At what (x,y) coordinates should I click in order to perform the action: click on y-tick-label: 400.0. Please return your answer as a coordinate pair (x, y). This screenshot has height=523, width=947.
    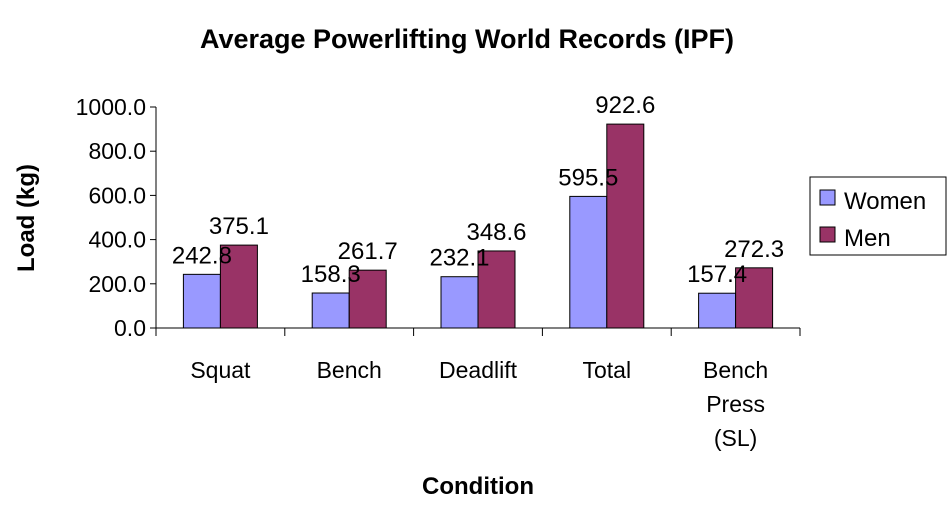
    Looking at the image, I should click on (117, 240).